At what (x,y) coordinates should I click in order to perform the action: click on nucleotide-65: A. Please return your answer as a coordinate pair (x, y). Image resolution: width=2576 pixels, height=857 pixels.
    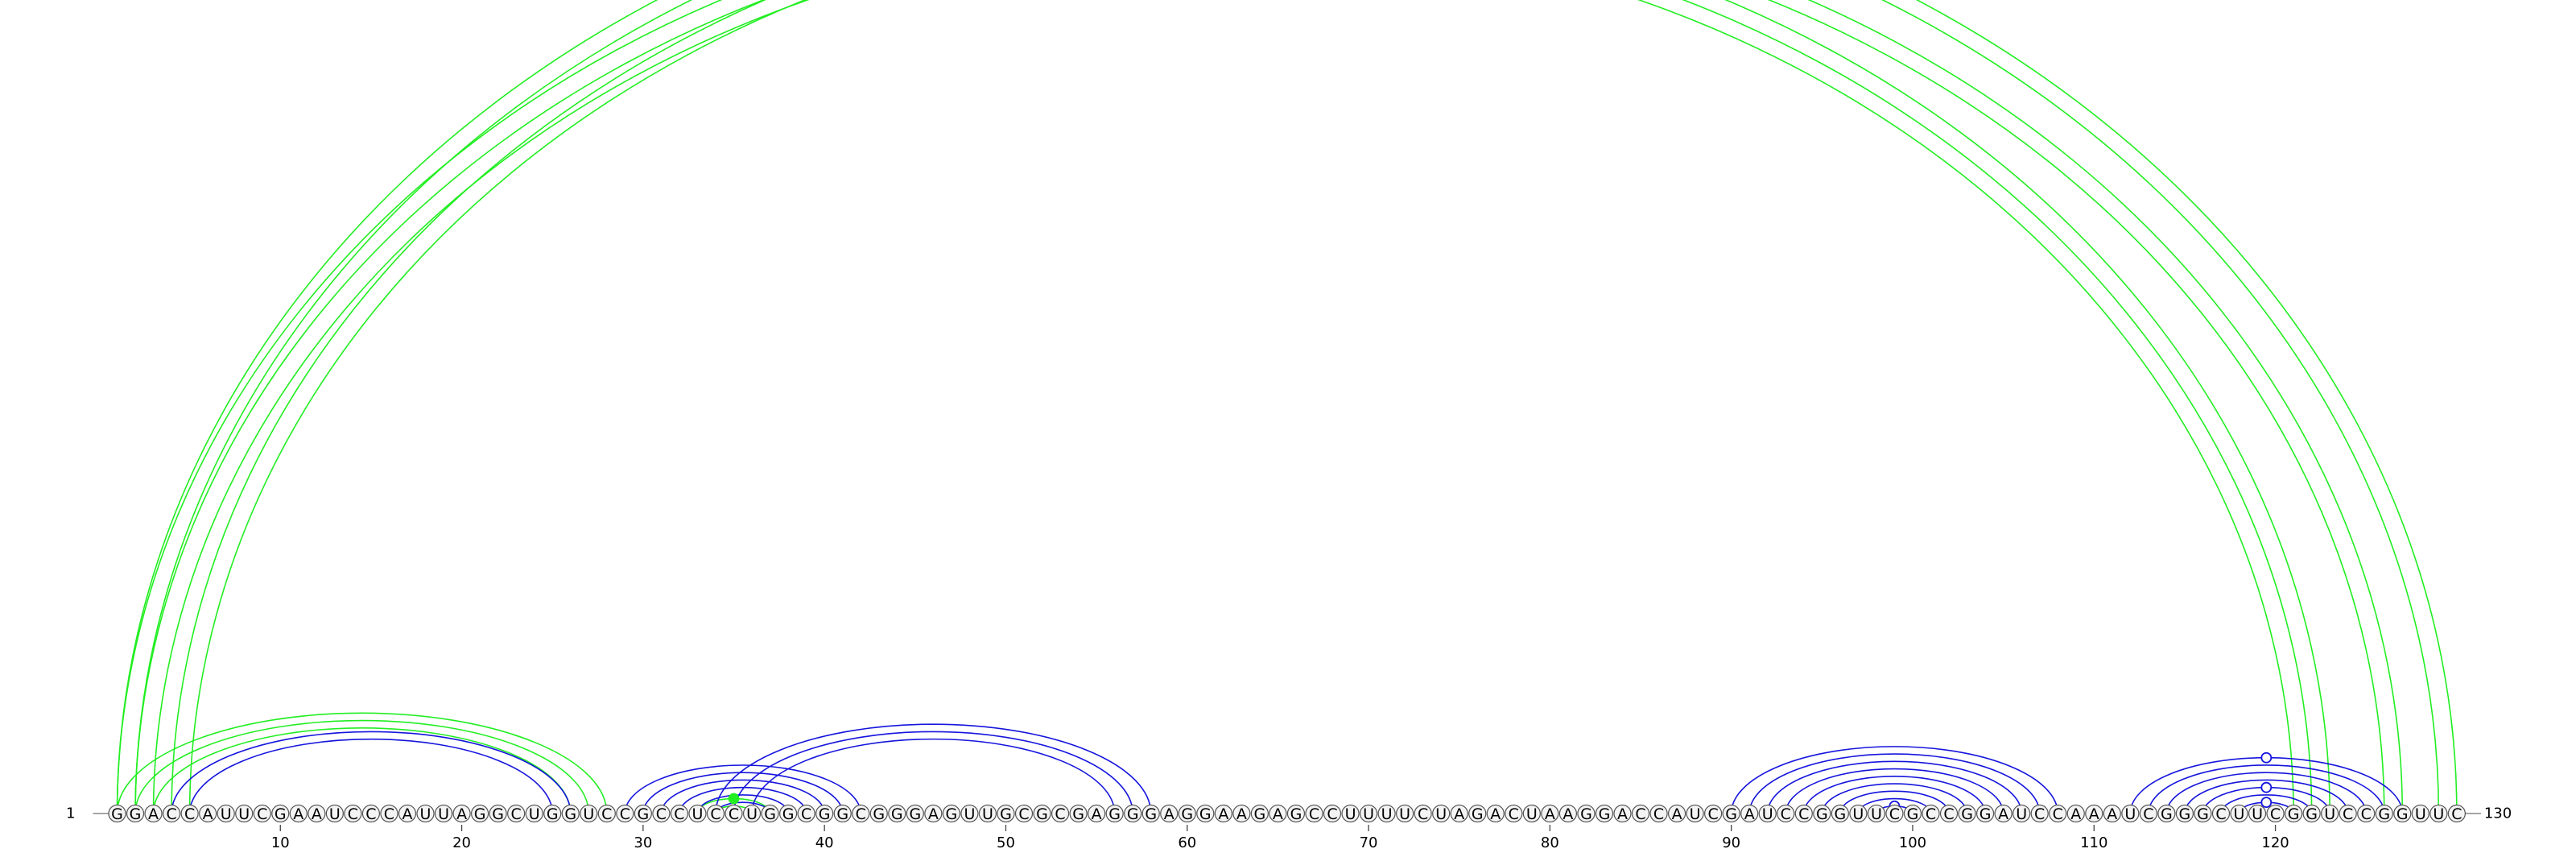
    Looking at the image, I should click on (1278, 813).